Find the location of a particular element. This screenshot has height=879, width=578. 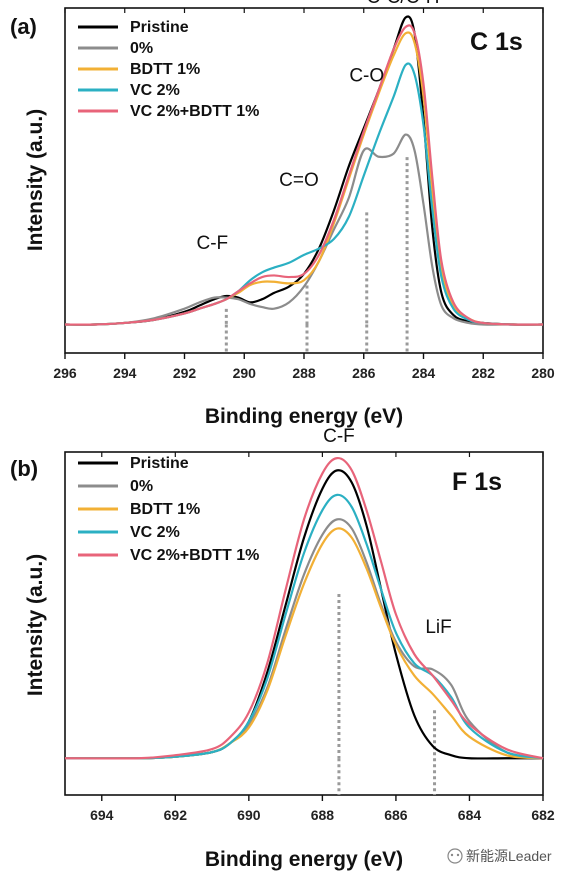

panel-label: (b) is located at coordinates (24, 468).